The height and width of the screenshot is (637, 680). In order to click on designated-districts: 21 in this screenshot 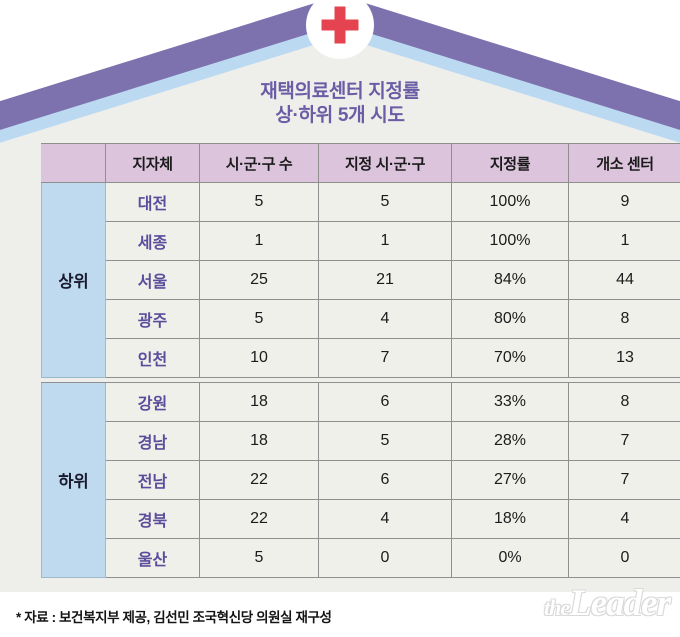, I will do `click(385, 280)`.